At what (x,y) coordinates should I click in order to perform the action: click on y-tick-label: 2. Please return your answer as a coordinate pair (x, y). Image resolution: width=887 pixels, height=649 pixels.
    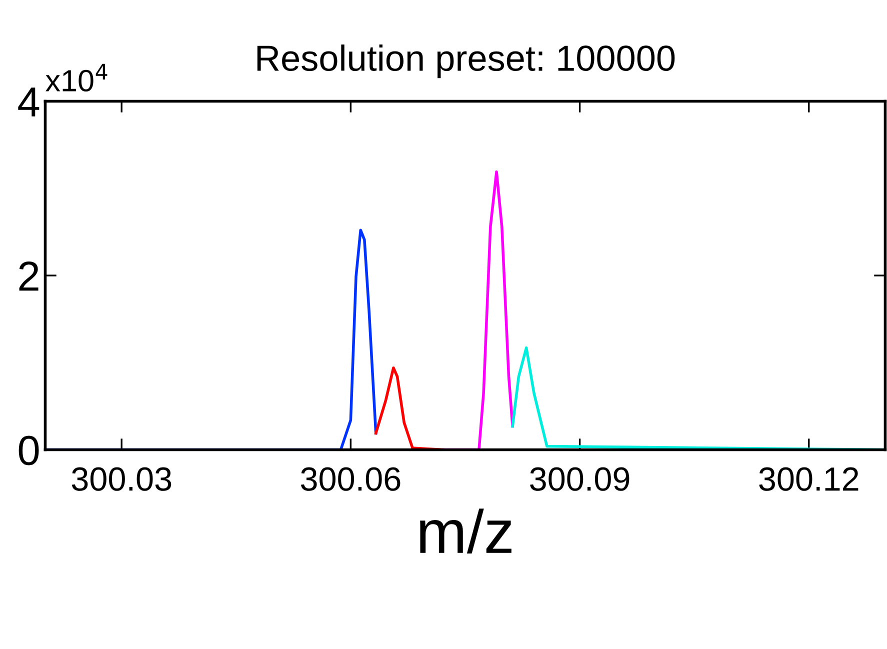
    Looking at the image, I should click on (28, 276).